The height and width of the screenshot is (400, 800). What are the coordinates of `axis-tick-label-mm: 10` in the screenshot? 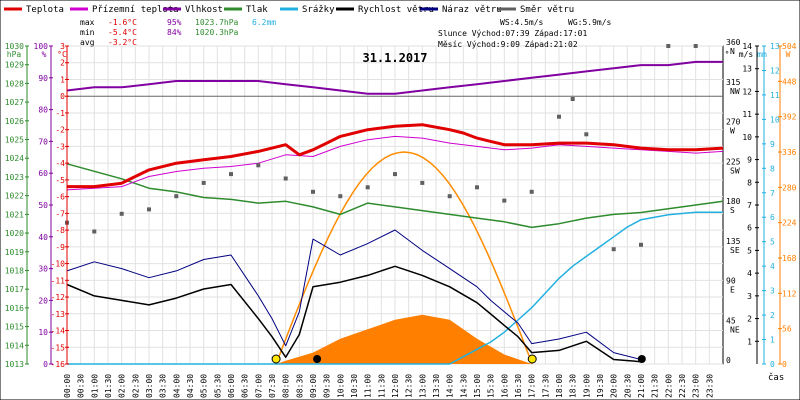 It's located at (775, 119).